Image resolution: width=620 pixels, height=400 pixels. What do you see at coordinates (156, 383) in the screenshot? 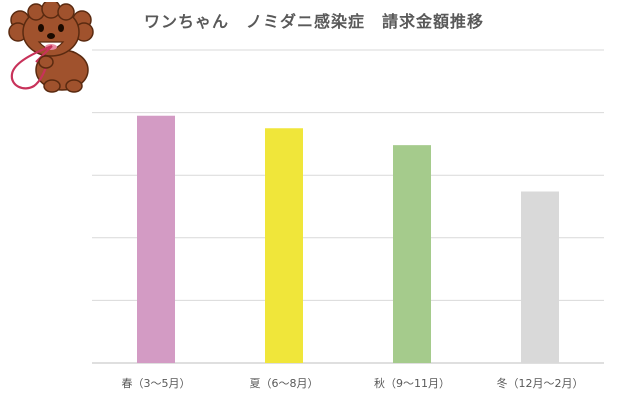
I see `x-tick-label: 春（3～5月）` at bounding box center [156, 383].